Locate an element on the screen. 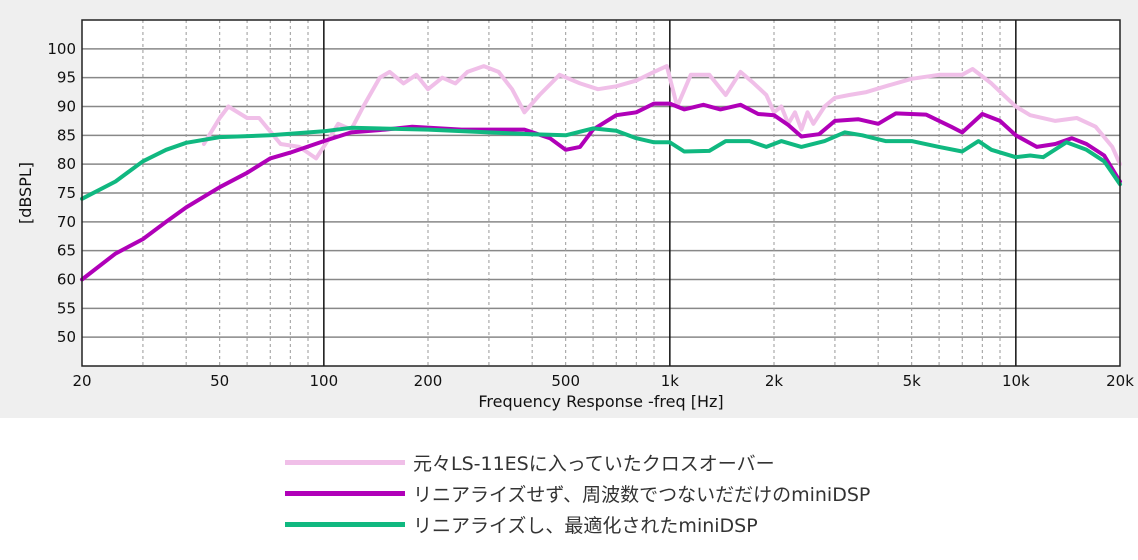  legend-label: リニアライズせず、周波数でつないだだけのminiDSP is located at coordinates (642, 495).